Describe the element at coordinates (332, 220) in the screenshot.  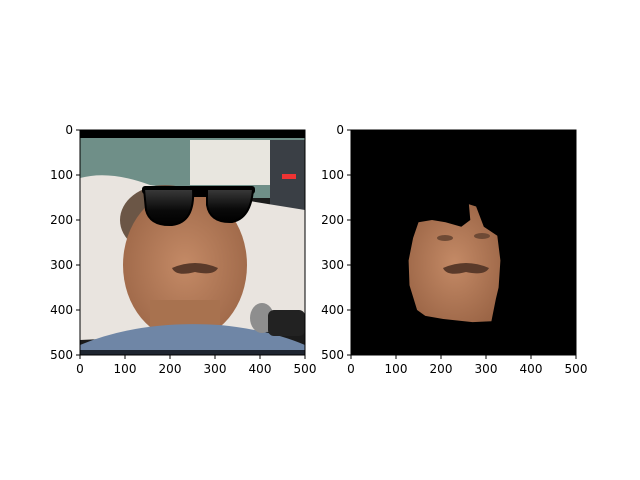
I see `right-y-tick-label: 200` at that location.